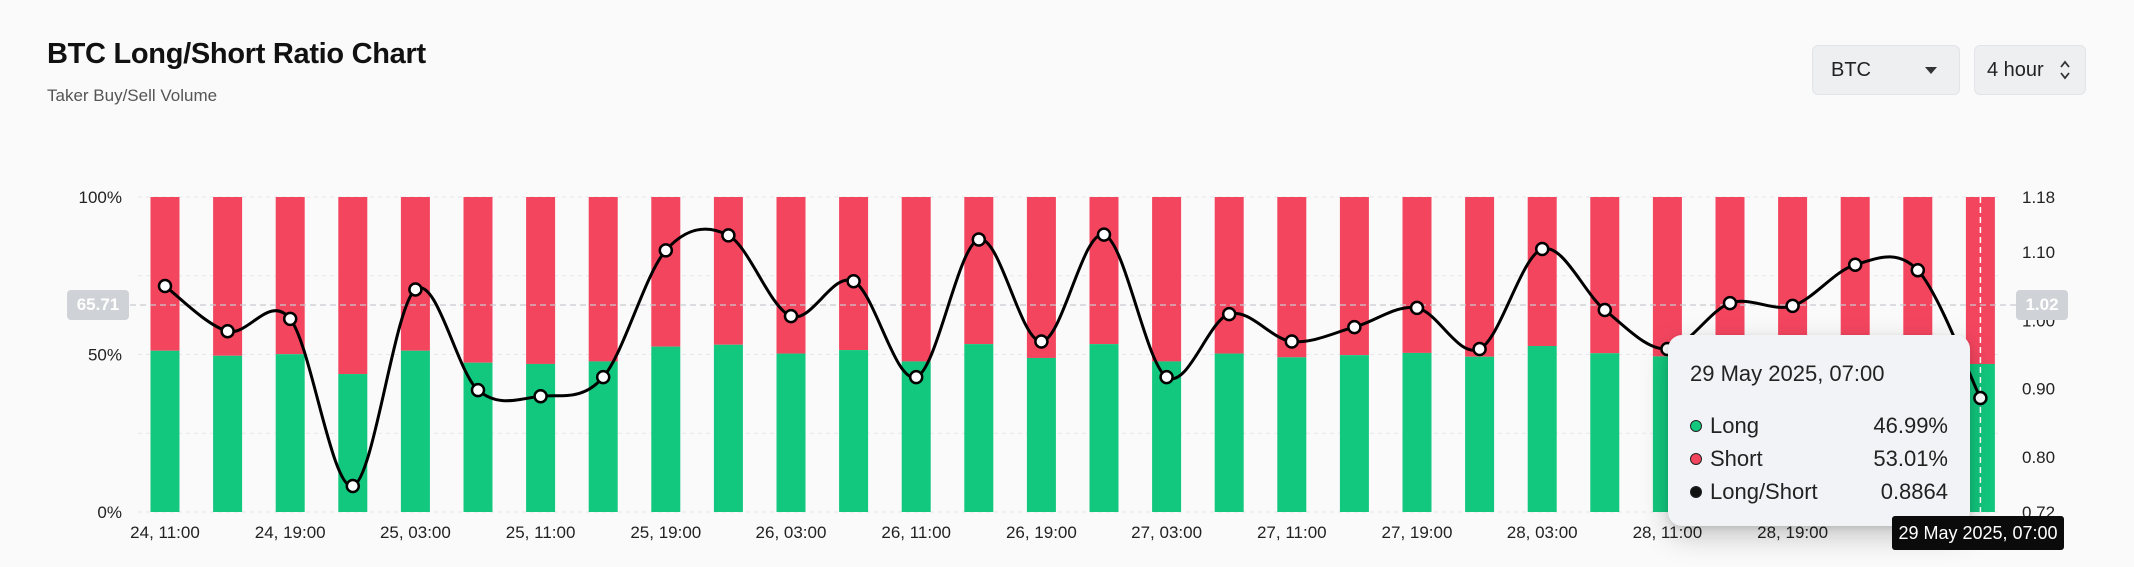 The width and height of the screenshot is (2134, 567). I want to click on chevron-down-icon, so click(1931, 70).